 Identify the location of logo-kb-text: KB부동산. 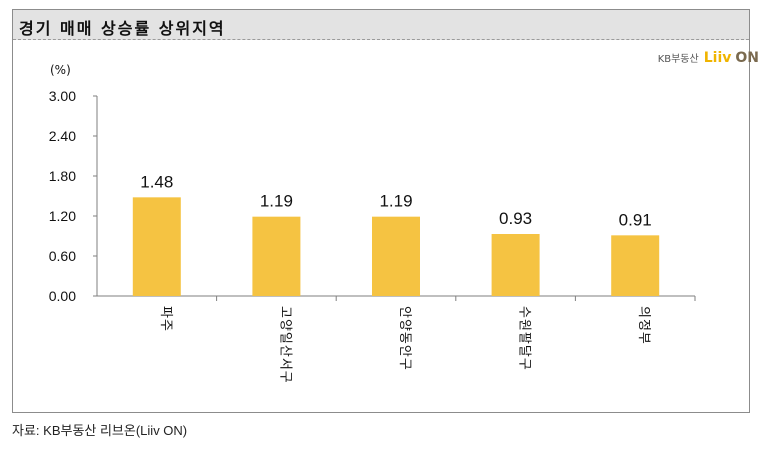
(678, 59).